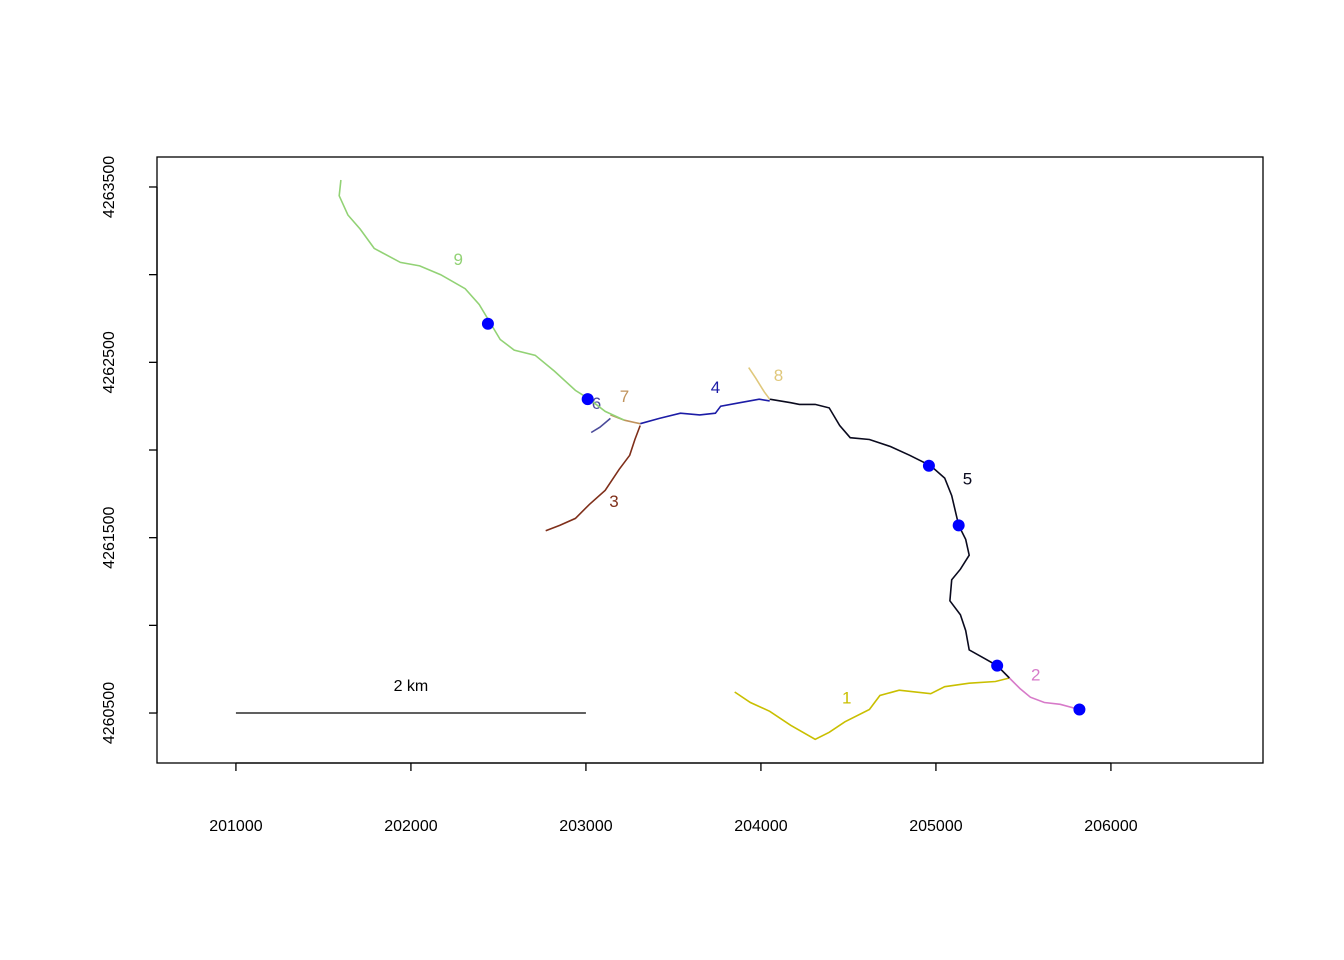  What do you see at coordinates (109, 362) in the screenshot?
I see `y-tick-label: 4262500` at bounding box center [109, 362].